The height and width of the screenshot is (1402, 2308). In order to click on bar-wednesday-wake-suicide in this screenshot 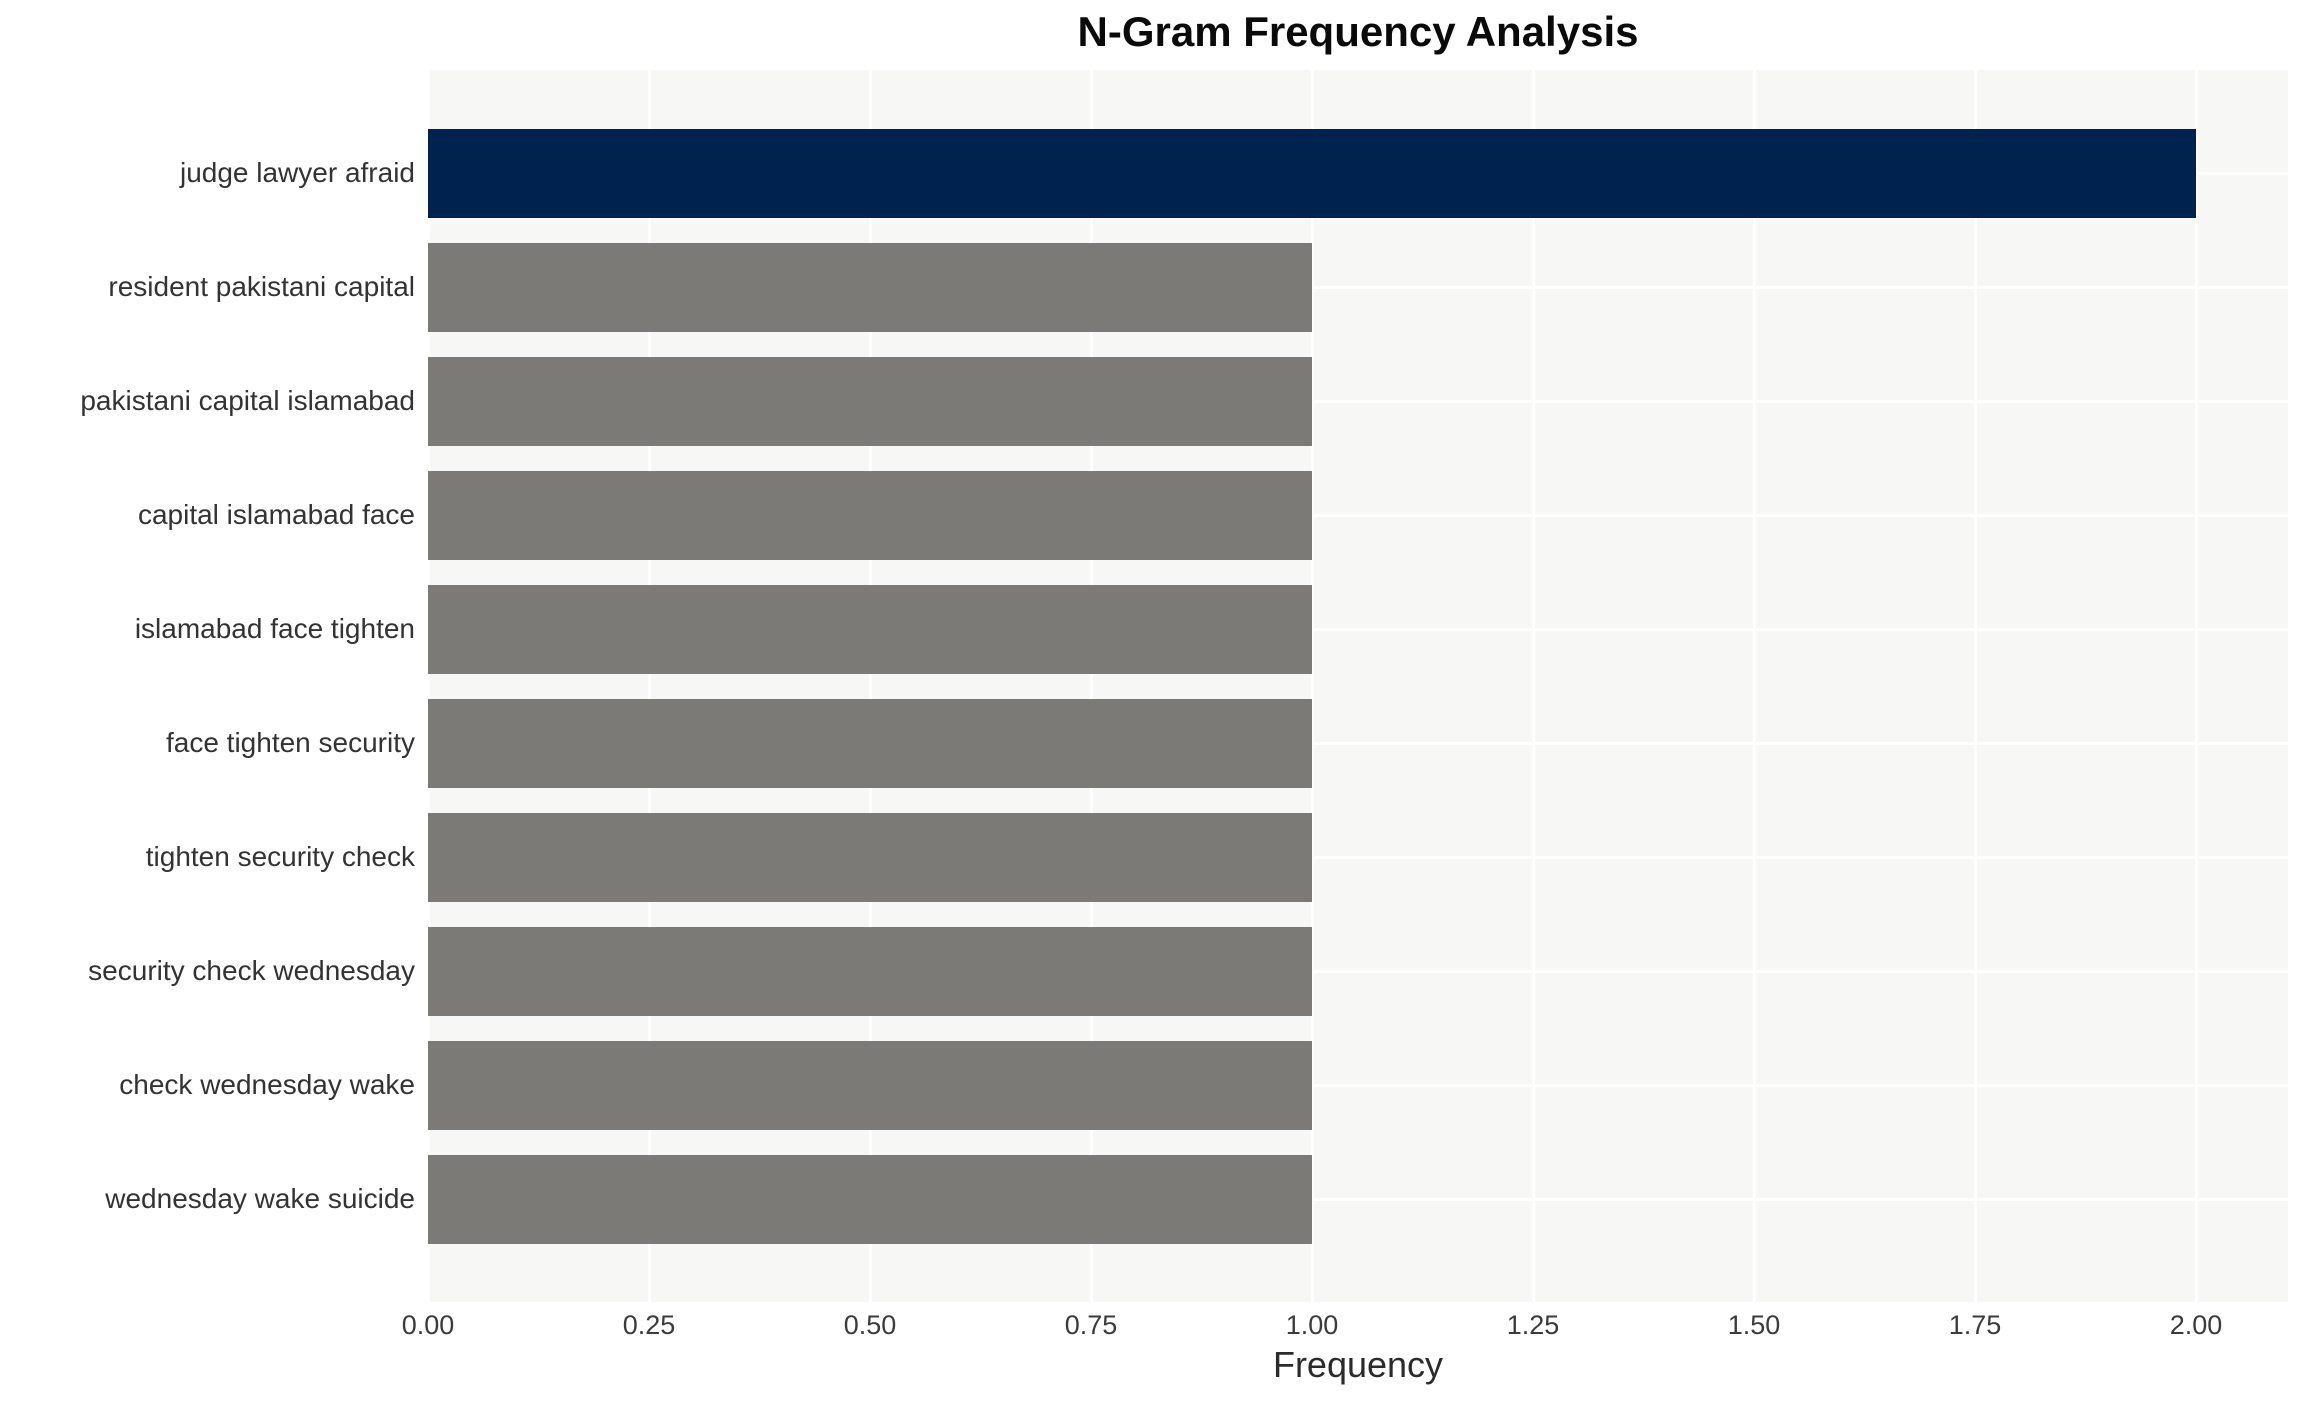, I will do `click(870, 1199)`.